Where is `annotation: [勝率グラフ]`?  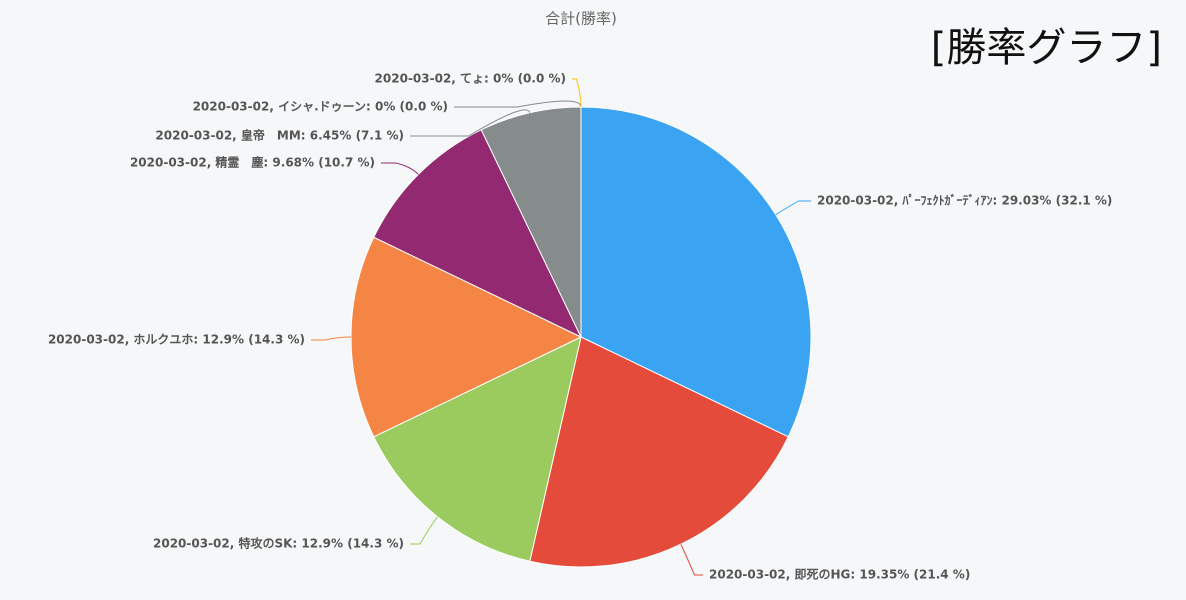 annotation: [勝率グラフ] is located at coordinates (1046, 48).